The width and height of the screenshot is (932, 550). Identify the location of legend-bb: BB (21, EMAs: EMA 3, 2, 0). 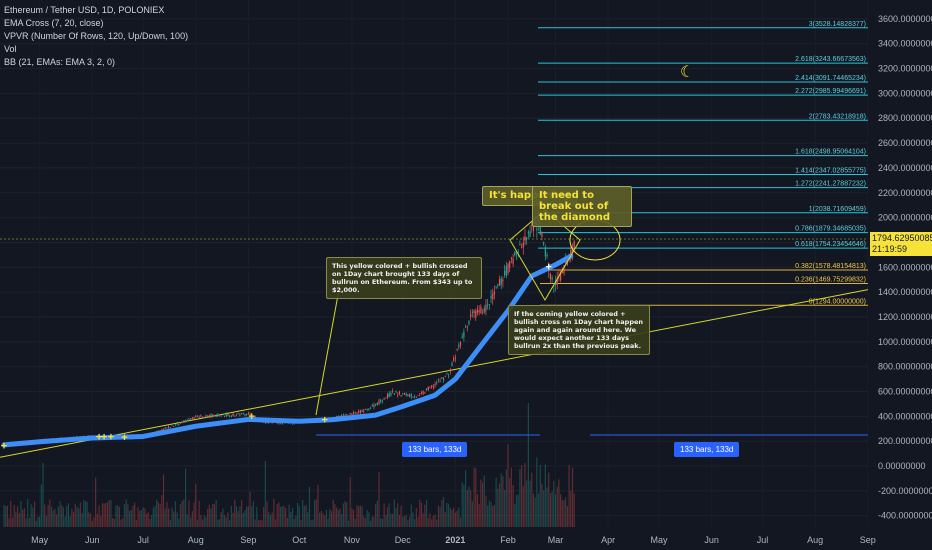
(60, 62).